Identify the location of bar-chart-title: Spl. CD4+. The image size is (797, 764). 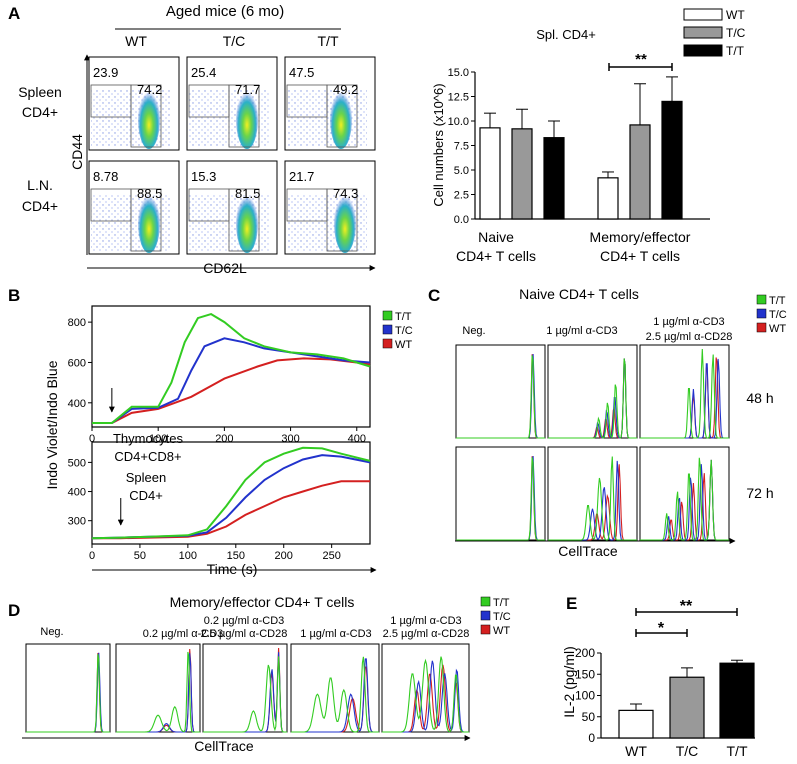
(566, 34).